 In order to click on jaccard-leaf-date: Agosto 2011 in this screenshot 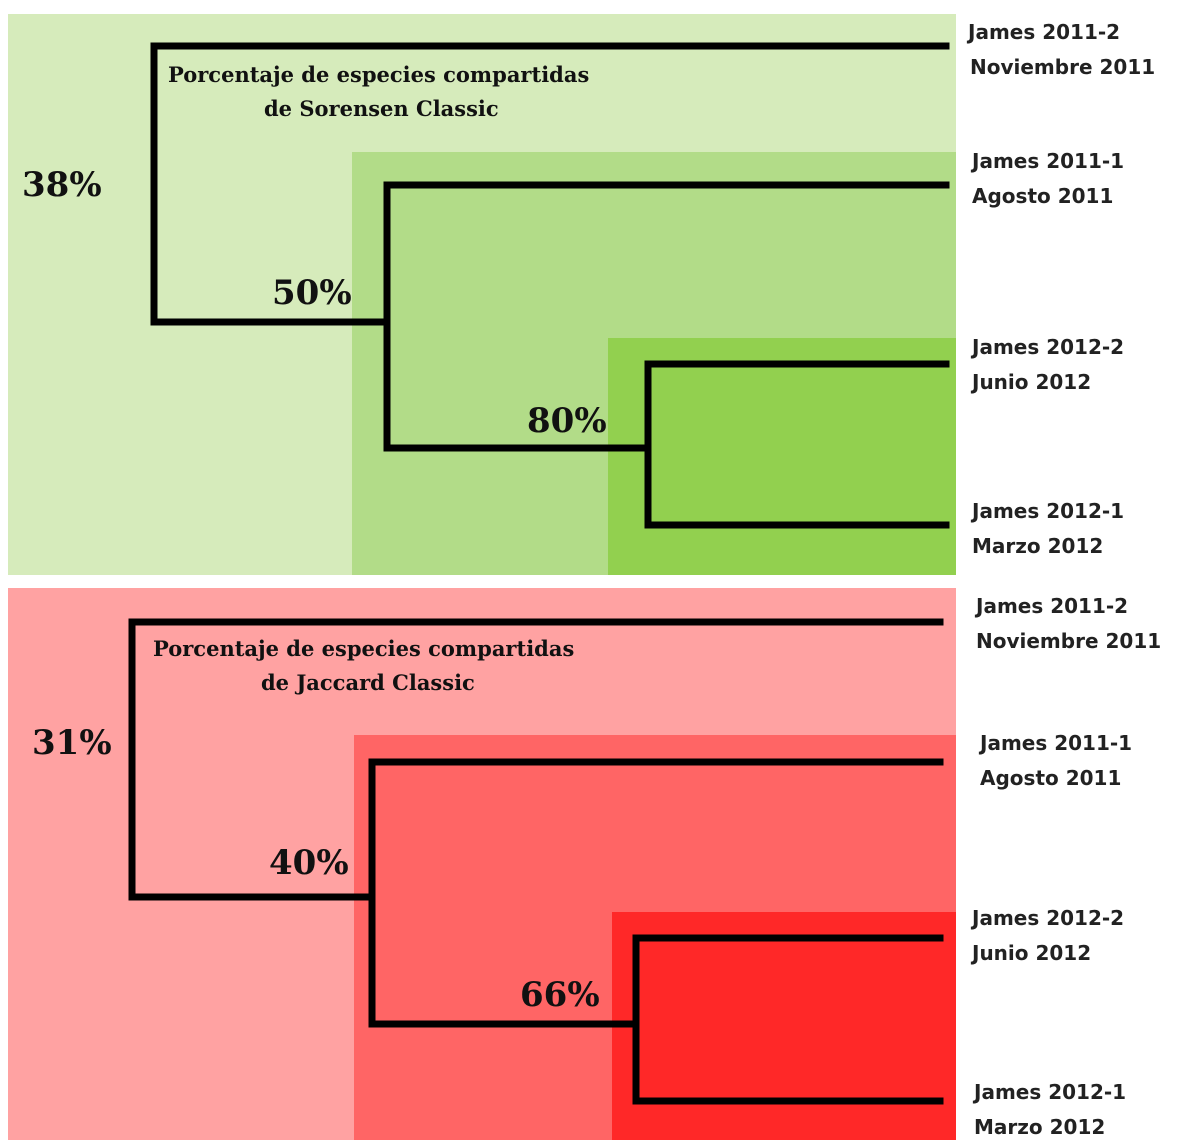, I will do `click(1050, 778)`.